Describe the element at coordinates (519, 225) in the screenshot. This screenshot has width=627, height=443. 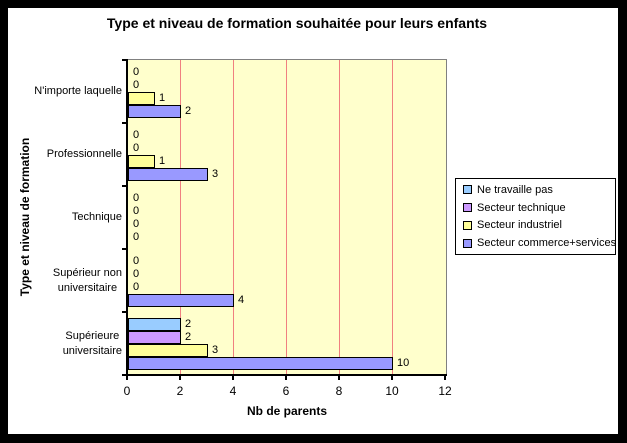
I see `legend-label: Secteur industriel` at that location.